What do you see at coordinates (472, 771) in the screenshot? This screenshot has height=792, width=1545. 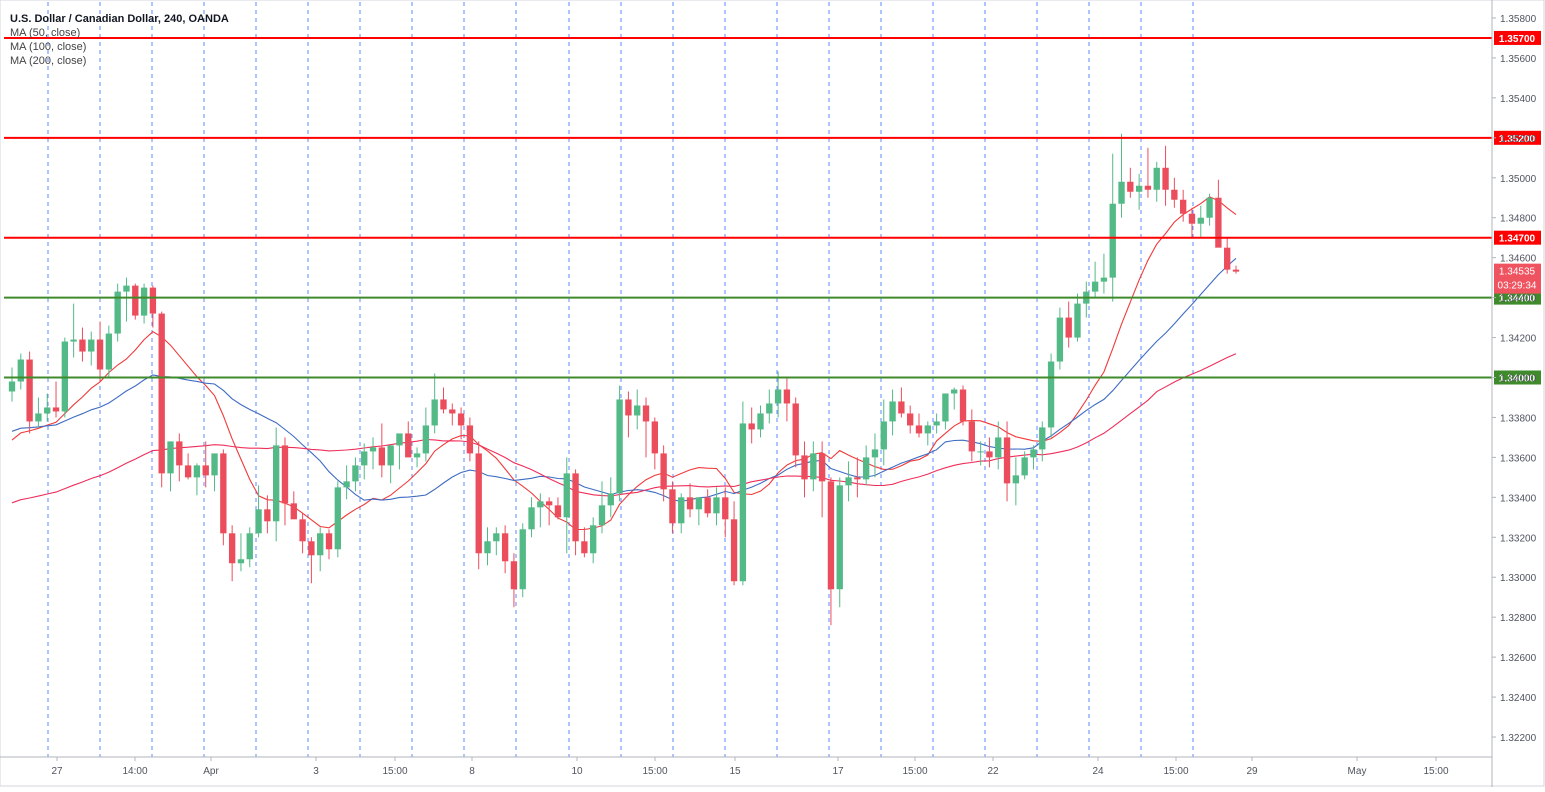 I see `x-tick-label-5: 8` at bounding box center [472, 771].